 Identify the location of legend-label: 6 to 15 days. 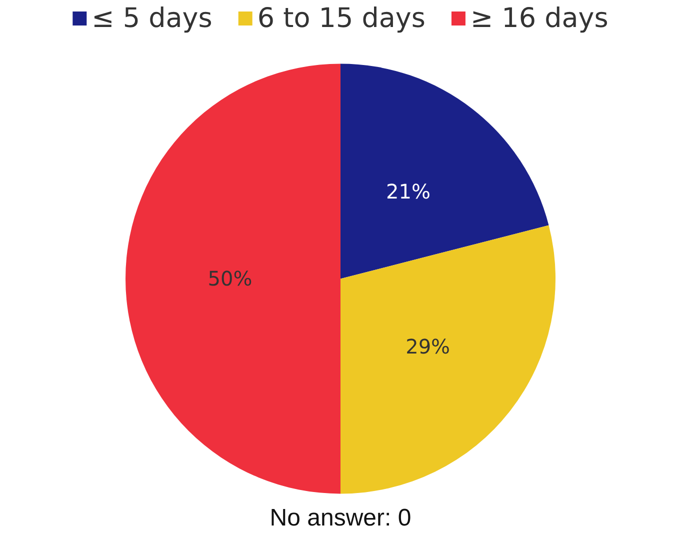
(341, 18).